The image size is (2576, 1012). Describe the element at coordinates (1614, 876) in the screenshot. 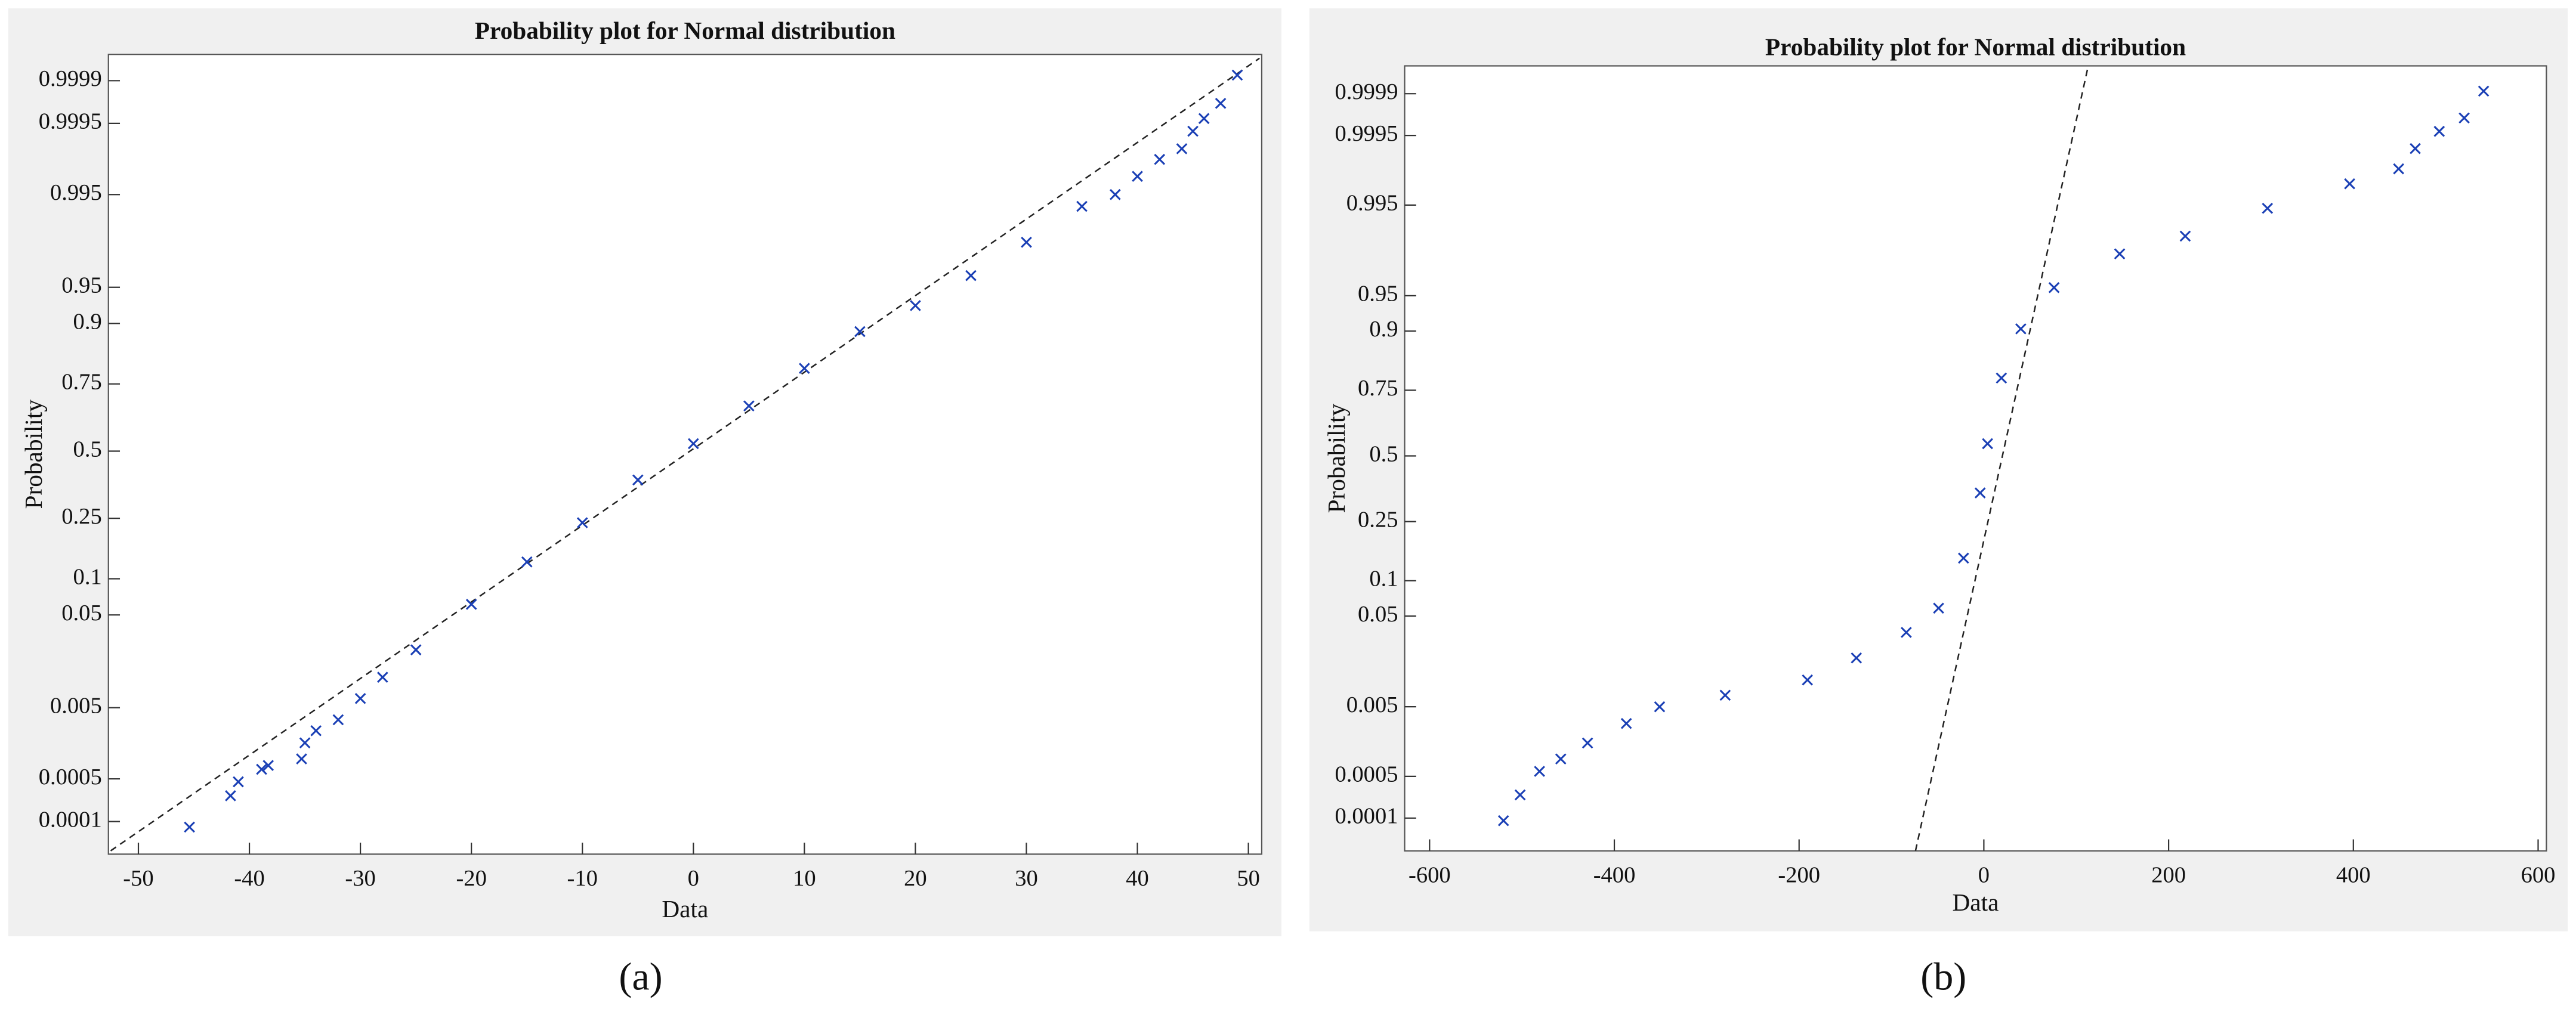

I see `x-tick-label: -400` at that location.